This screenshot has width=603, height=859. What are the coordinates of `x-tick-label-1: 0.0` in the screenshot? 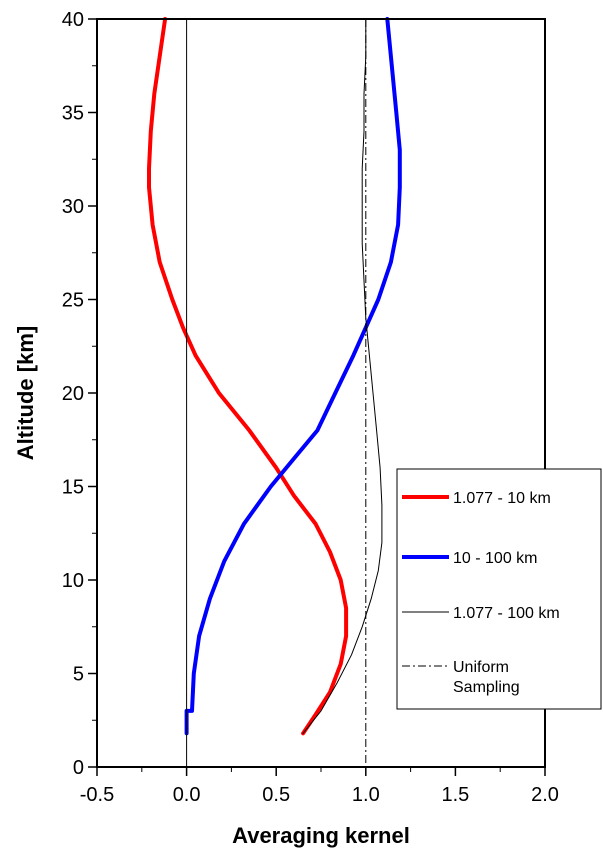 It's located at (187, 795).